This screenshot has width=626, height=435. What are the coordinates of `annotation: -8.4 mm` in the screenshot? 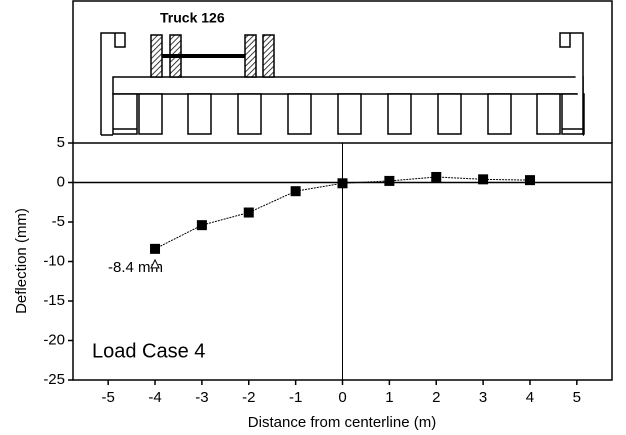 It's located at (135, 267).